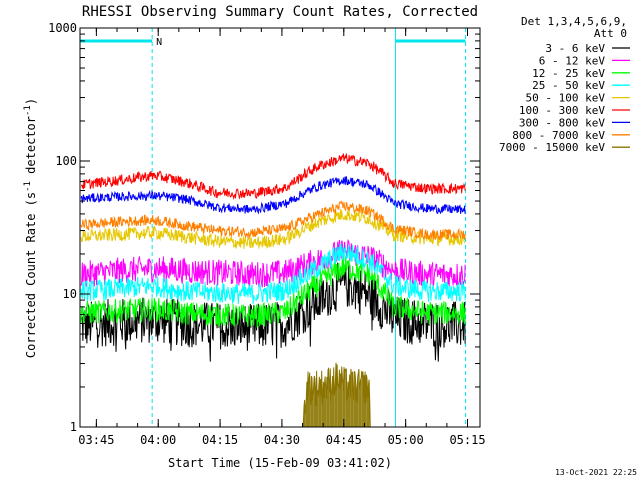 This screenshot has height=480, width=640. I want to click on legend-label-3: 25 - 50 keV, so click(568, 85).